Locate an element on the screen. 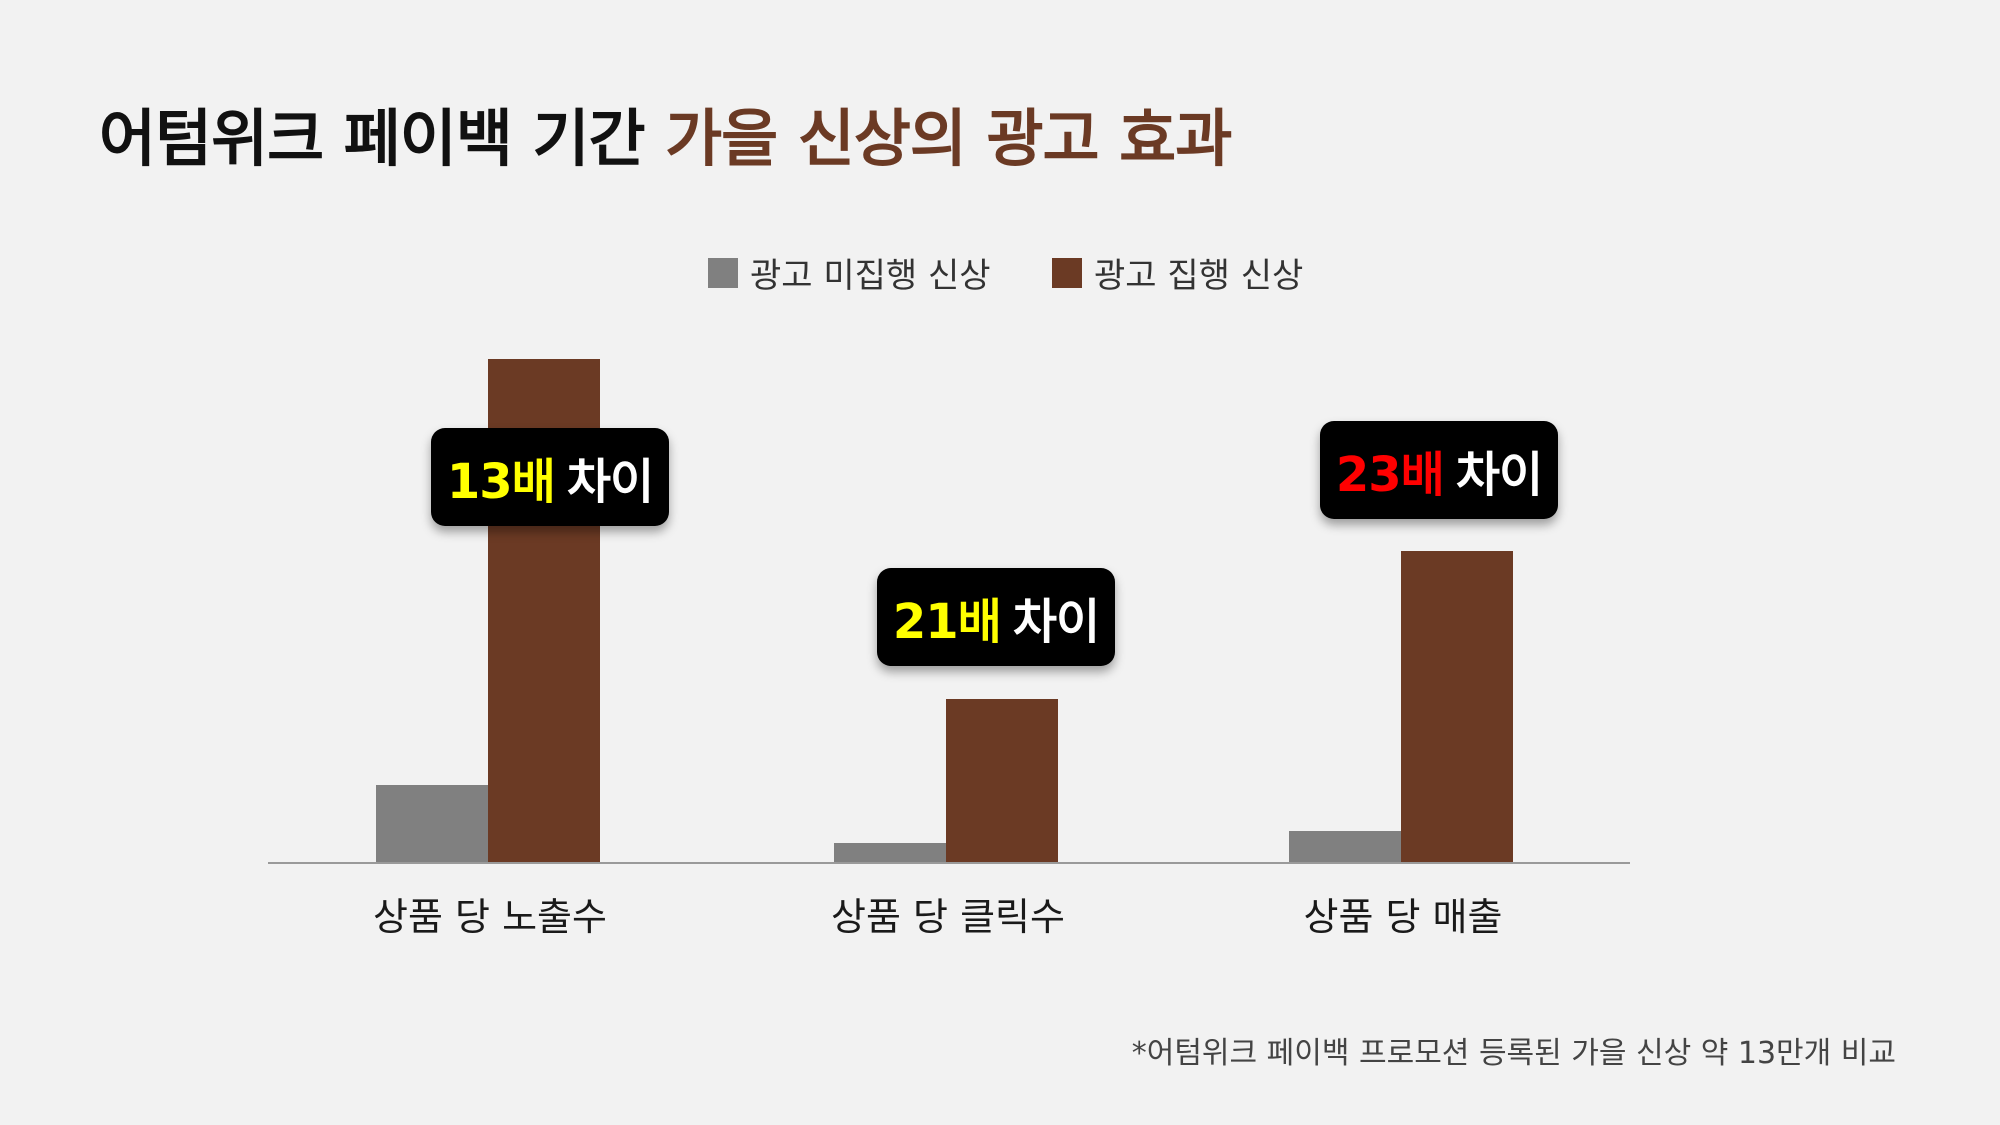 The width and height of the screenshot is (2000, 1125). title-main: 어텀위크 페이백 기간 is located at coordinates (382, 138).